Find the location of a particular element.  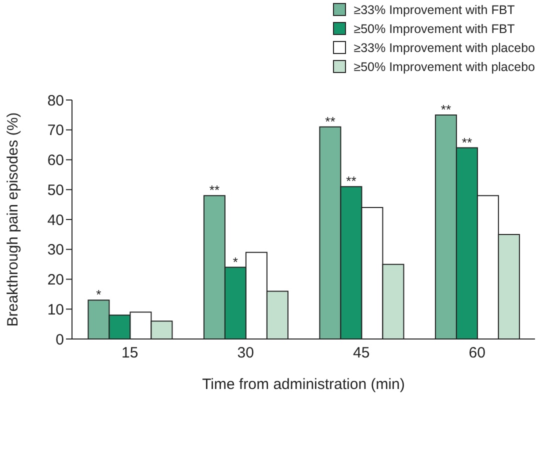

y-tick-label: 30 is located at coordinates (55, 250).